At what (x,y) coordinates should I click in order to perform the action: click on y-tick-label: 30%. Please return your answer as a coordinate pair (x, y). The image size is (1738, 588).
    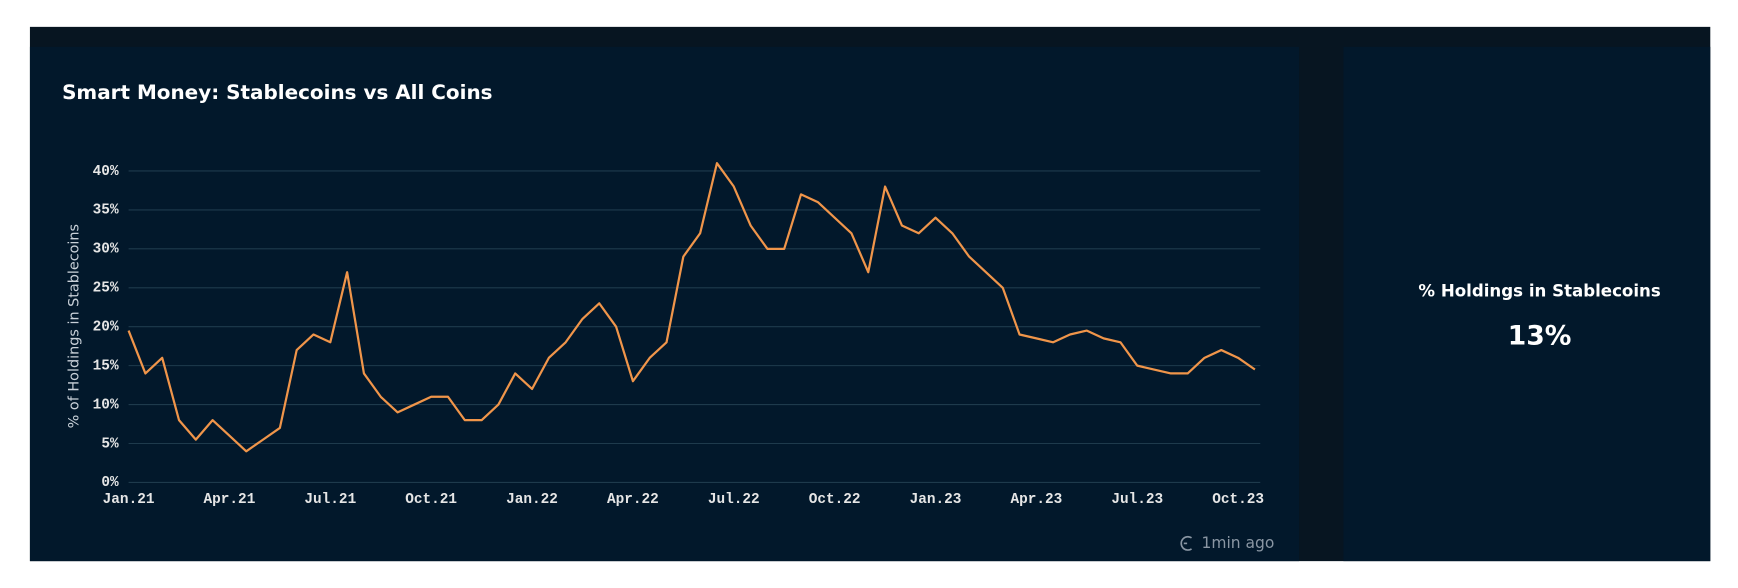
    Looking at the image, I should click on (106, 250).